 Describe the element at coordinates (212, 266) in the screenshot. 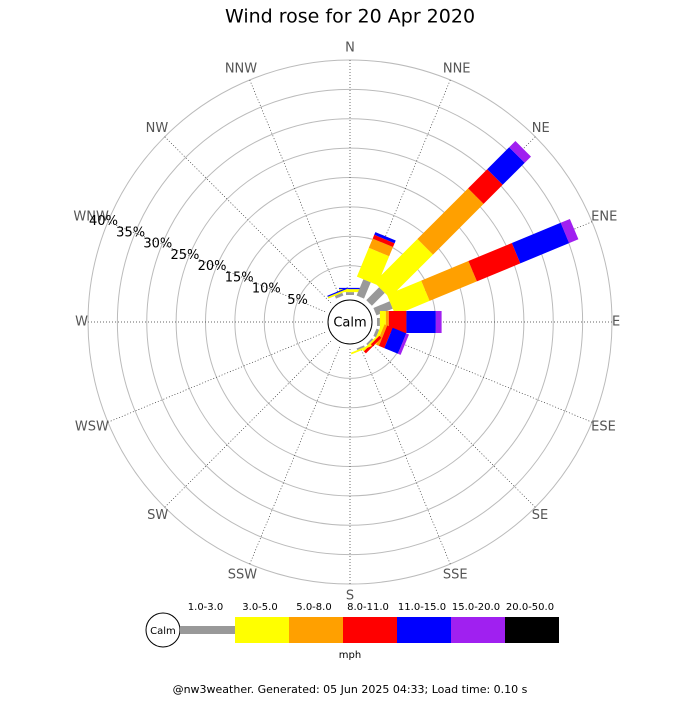

I see `r-tick-label: 20%` at that location.